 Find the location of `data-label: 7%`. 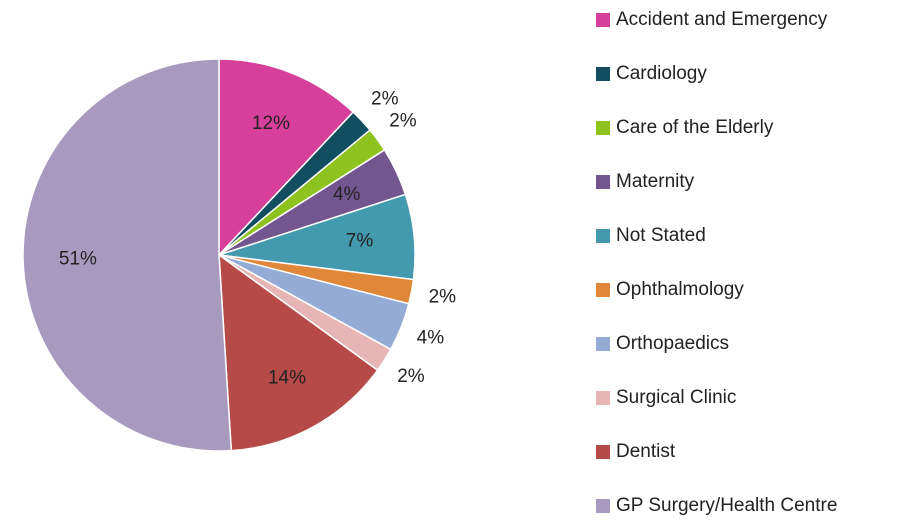

data-label: 7% is located at coordinates (360, 241).